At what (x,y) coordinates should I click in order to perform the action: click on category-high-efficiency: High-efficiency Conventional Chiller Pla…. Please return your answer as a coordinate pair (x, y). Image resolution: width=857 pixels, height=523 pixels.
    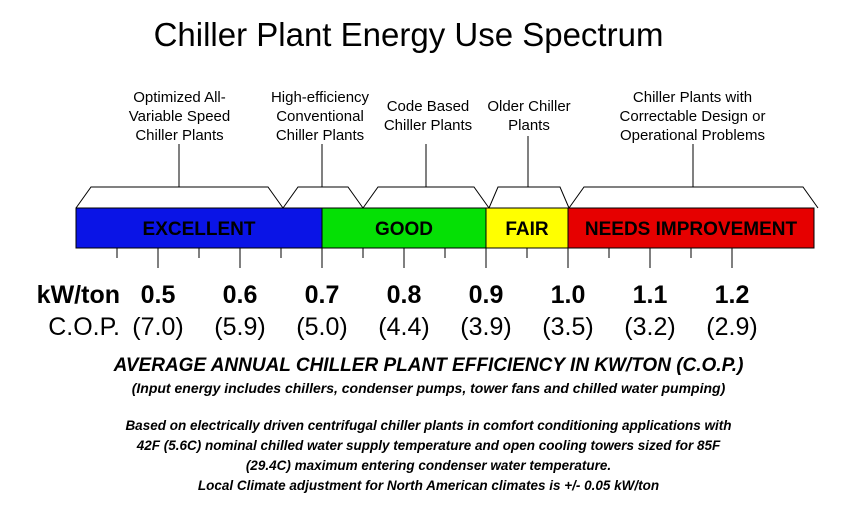
    Looking at the image, I should click on (320, 116).